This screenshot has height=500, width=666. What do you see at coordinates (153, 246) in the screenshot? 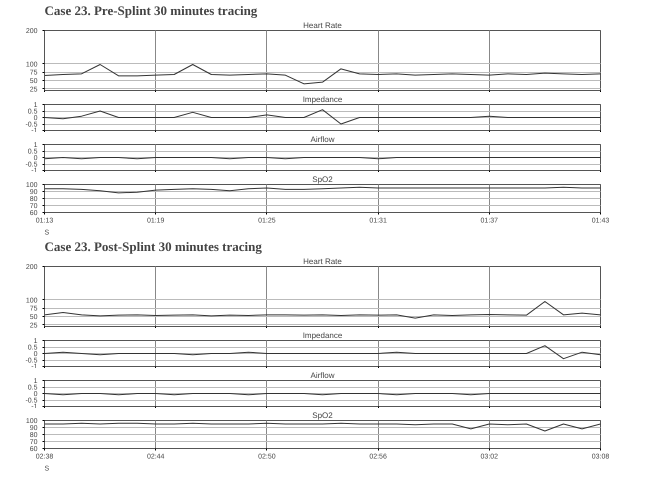
I see `chart-title: Case 23. Post-Splint 30 minutes tracing` at bounding box center [153, 246].